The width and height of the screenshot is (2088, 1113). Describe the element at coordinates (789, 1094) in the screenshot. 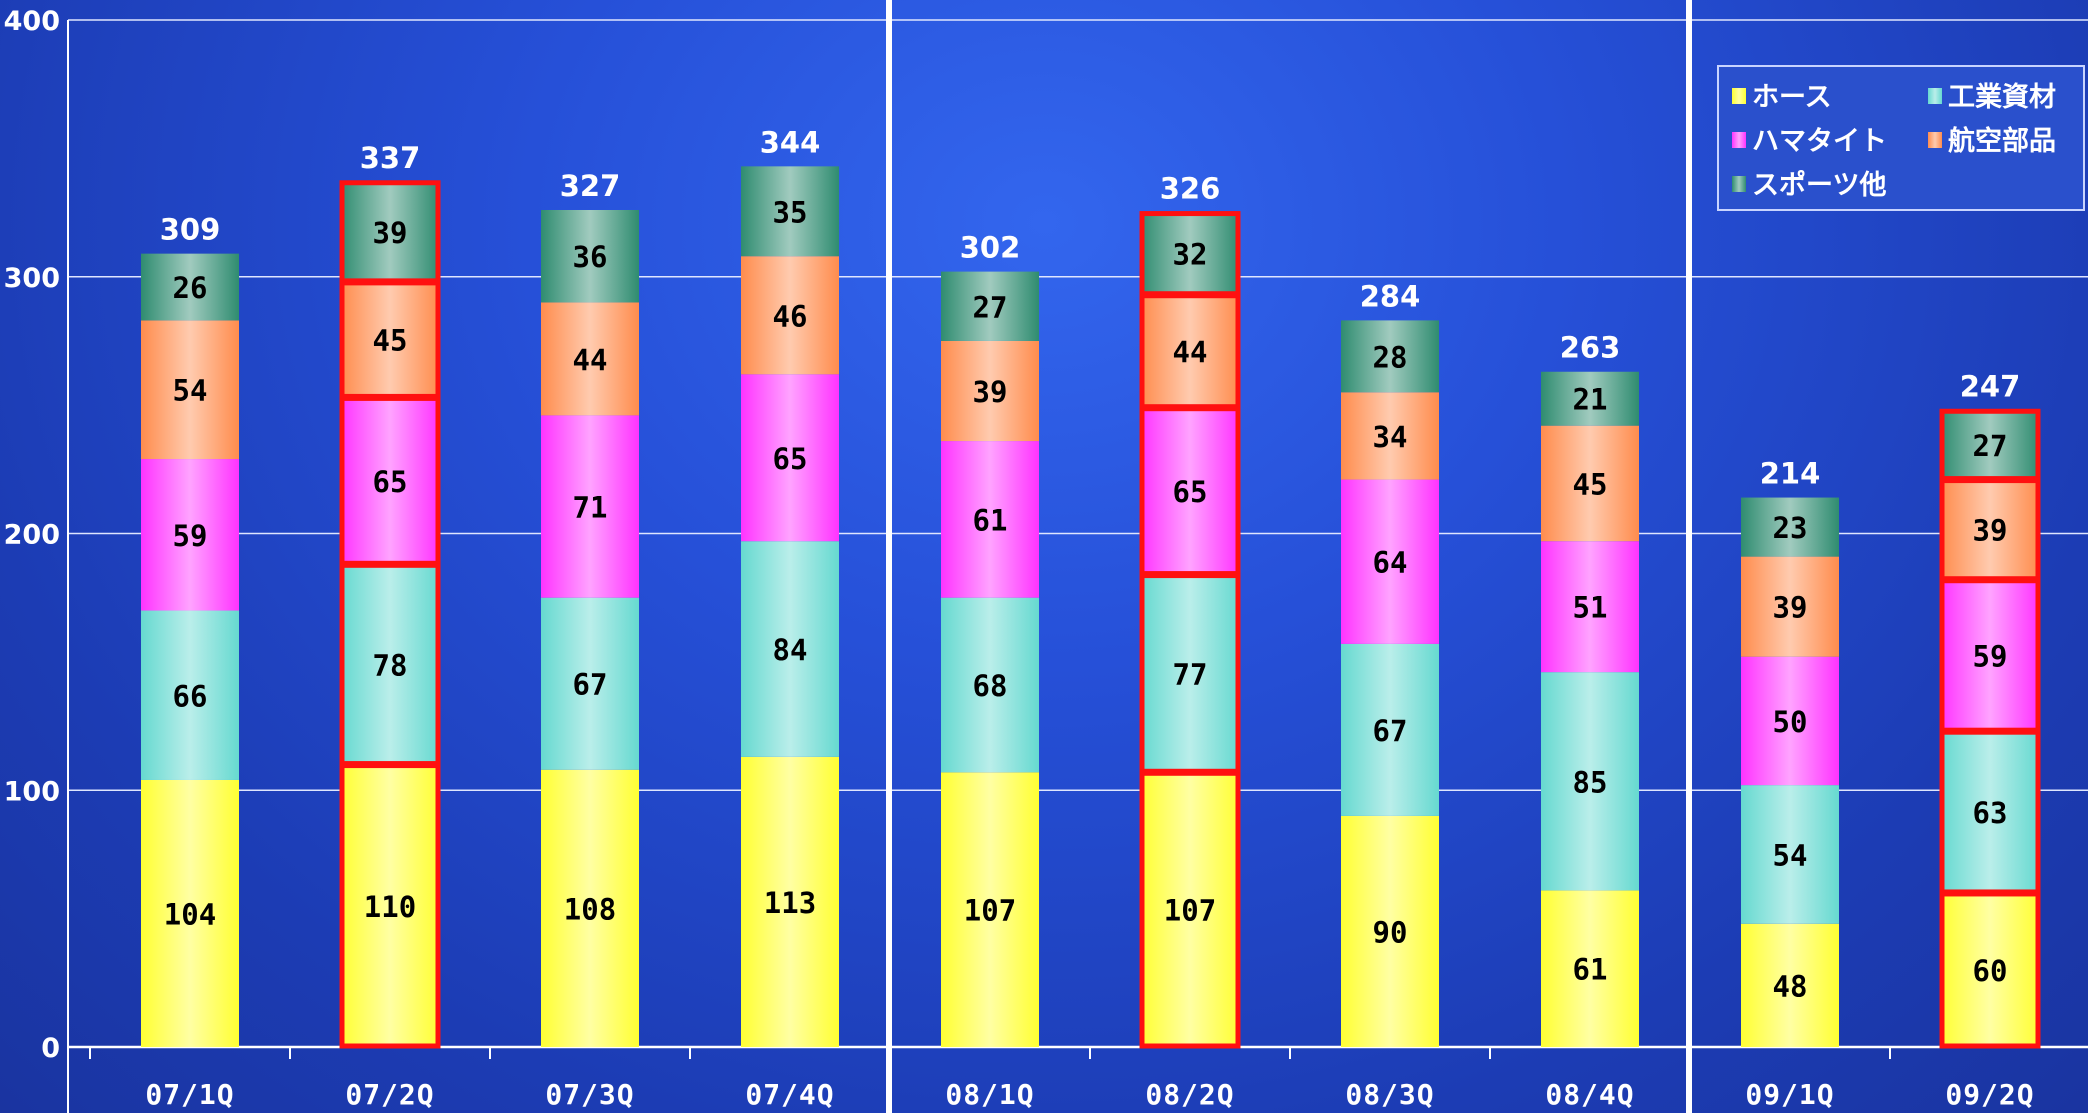

I see `x-tick-label-07-4q: 07/4Q` at that location.